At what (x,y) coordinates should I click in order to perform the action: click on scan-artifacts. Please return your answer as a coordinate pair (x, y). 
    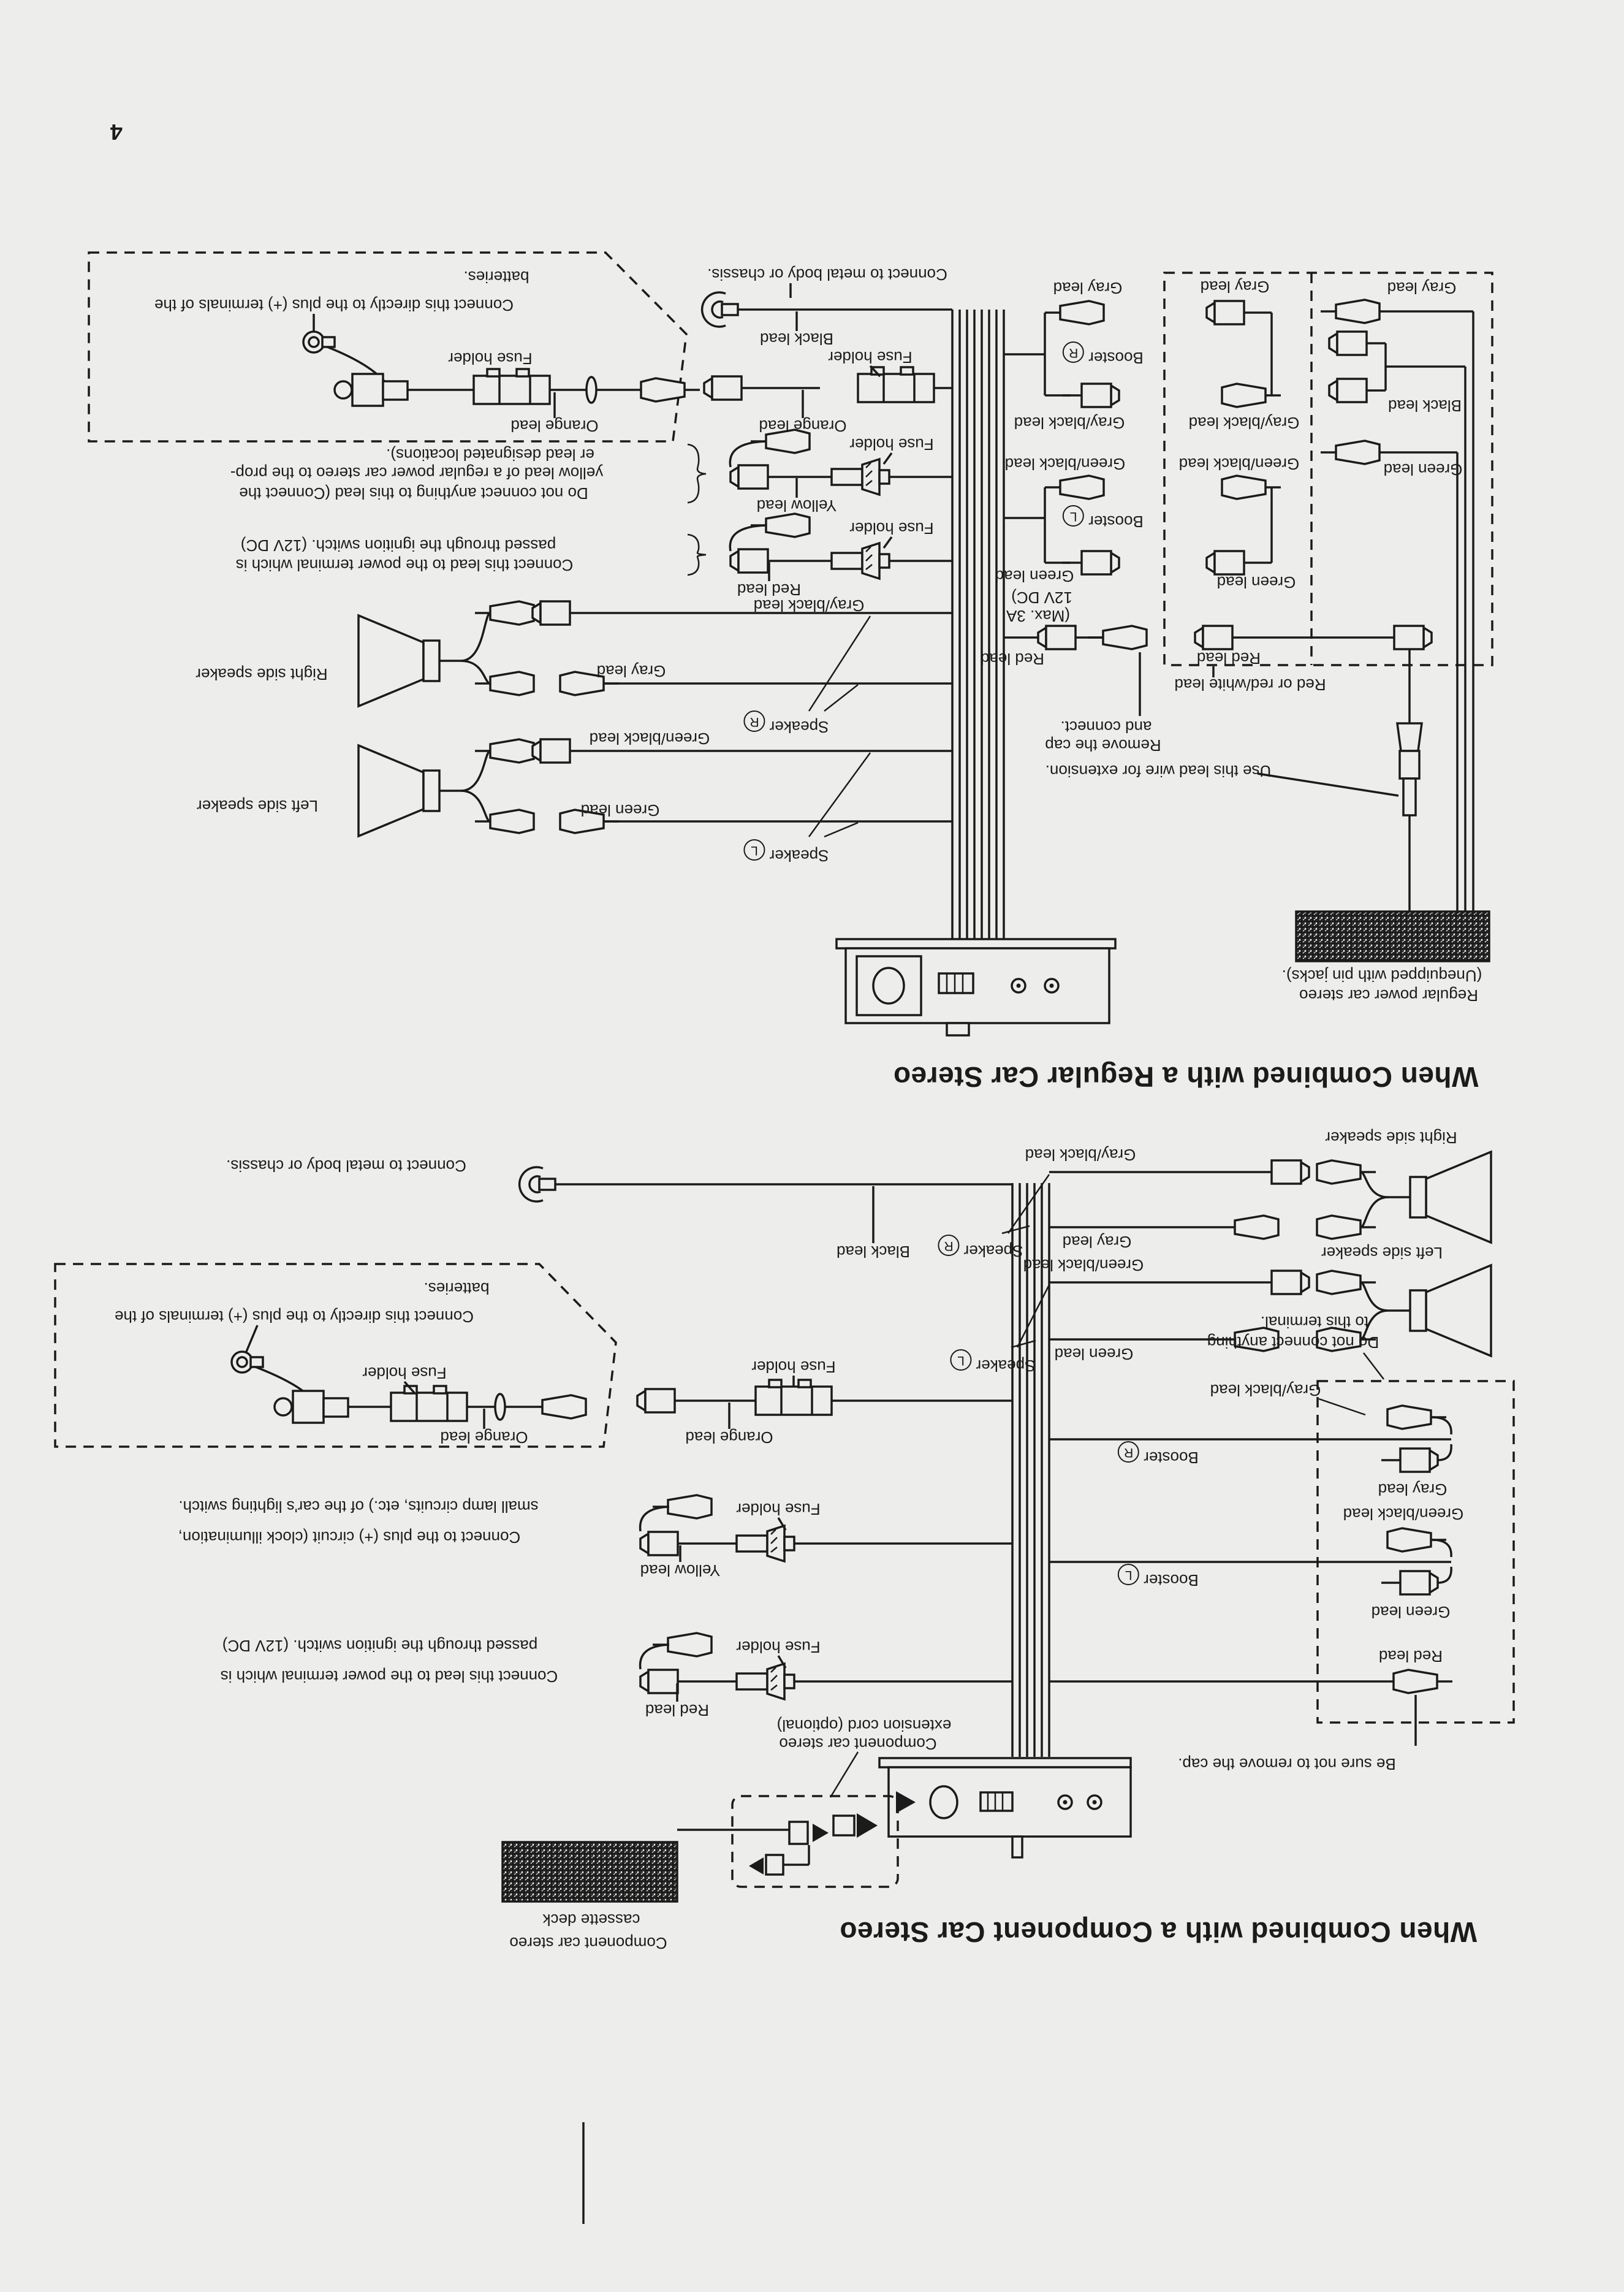
    Looking at the image, I should click on (583, 2173).